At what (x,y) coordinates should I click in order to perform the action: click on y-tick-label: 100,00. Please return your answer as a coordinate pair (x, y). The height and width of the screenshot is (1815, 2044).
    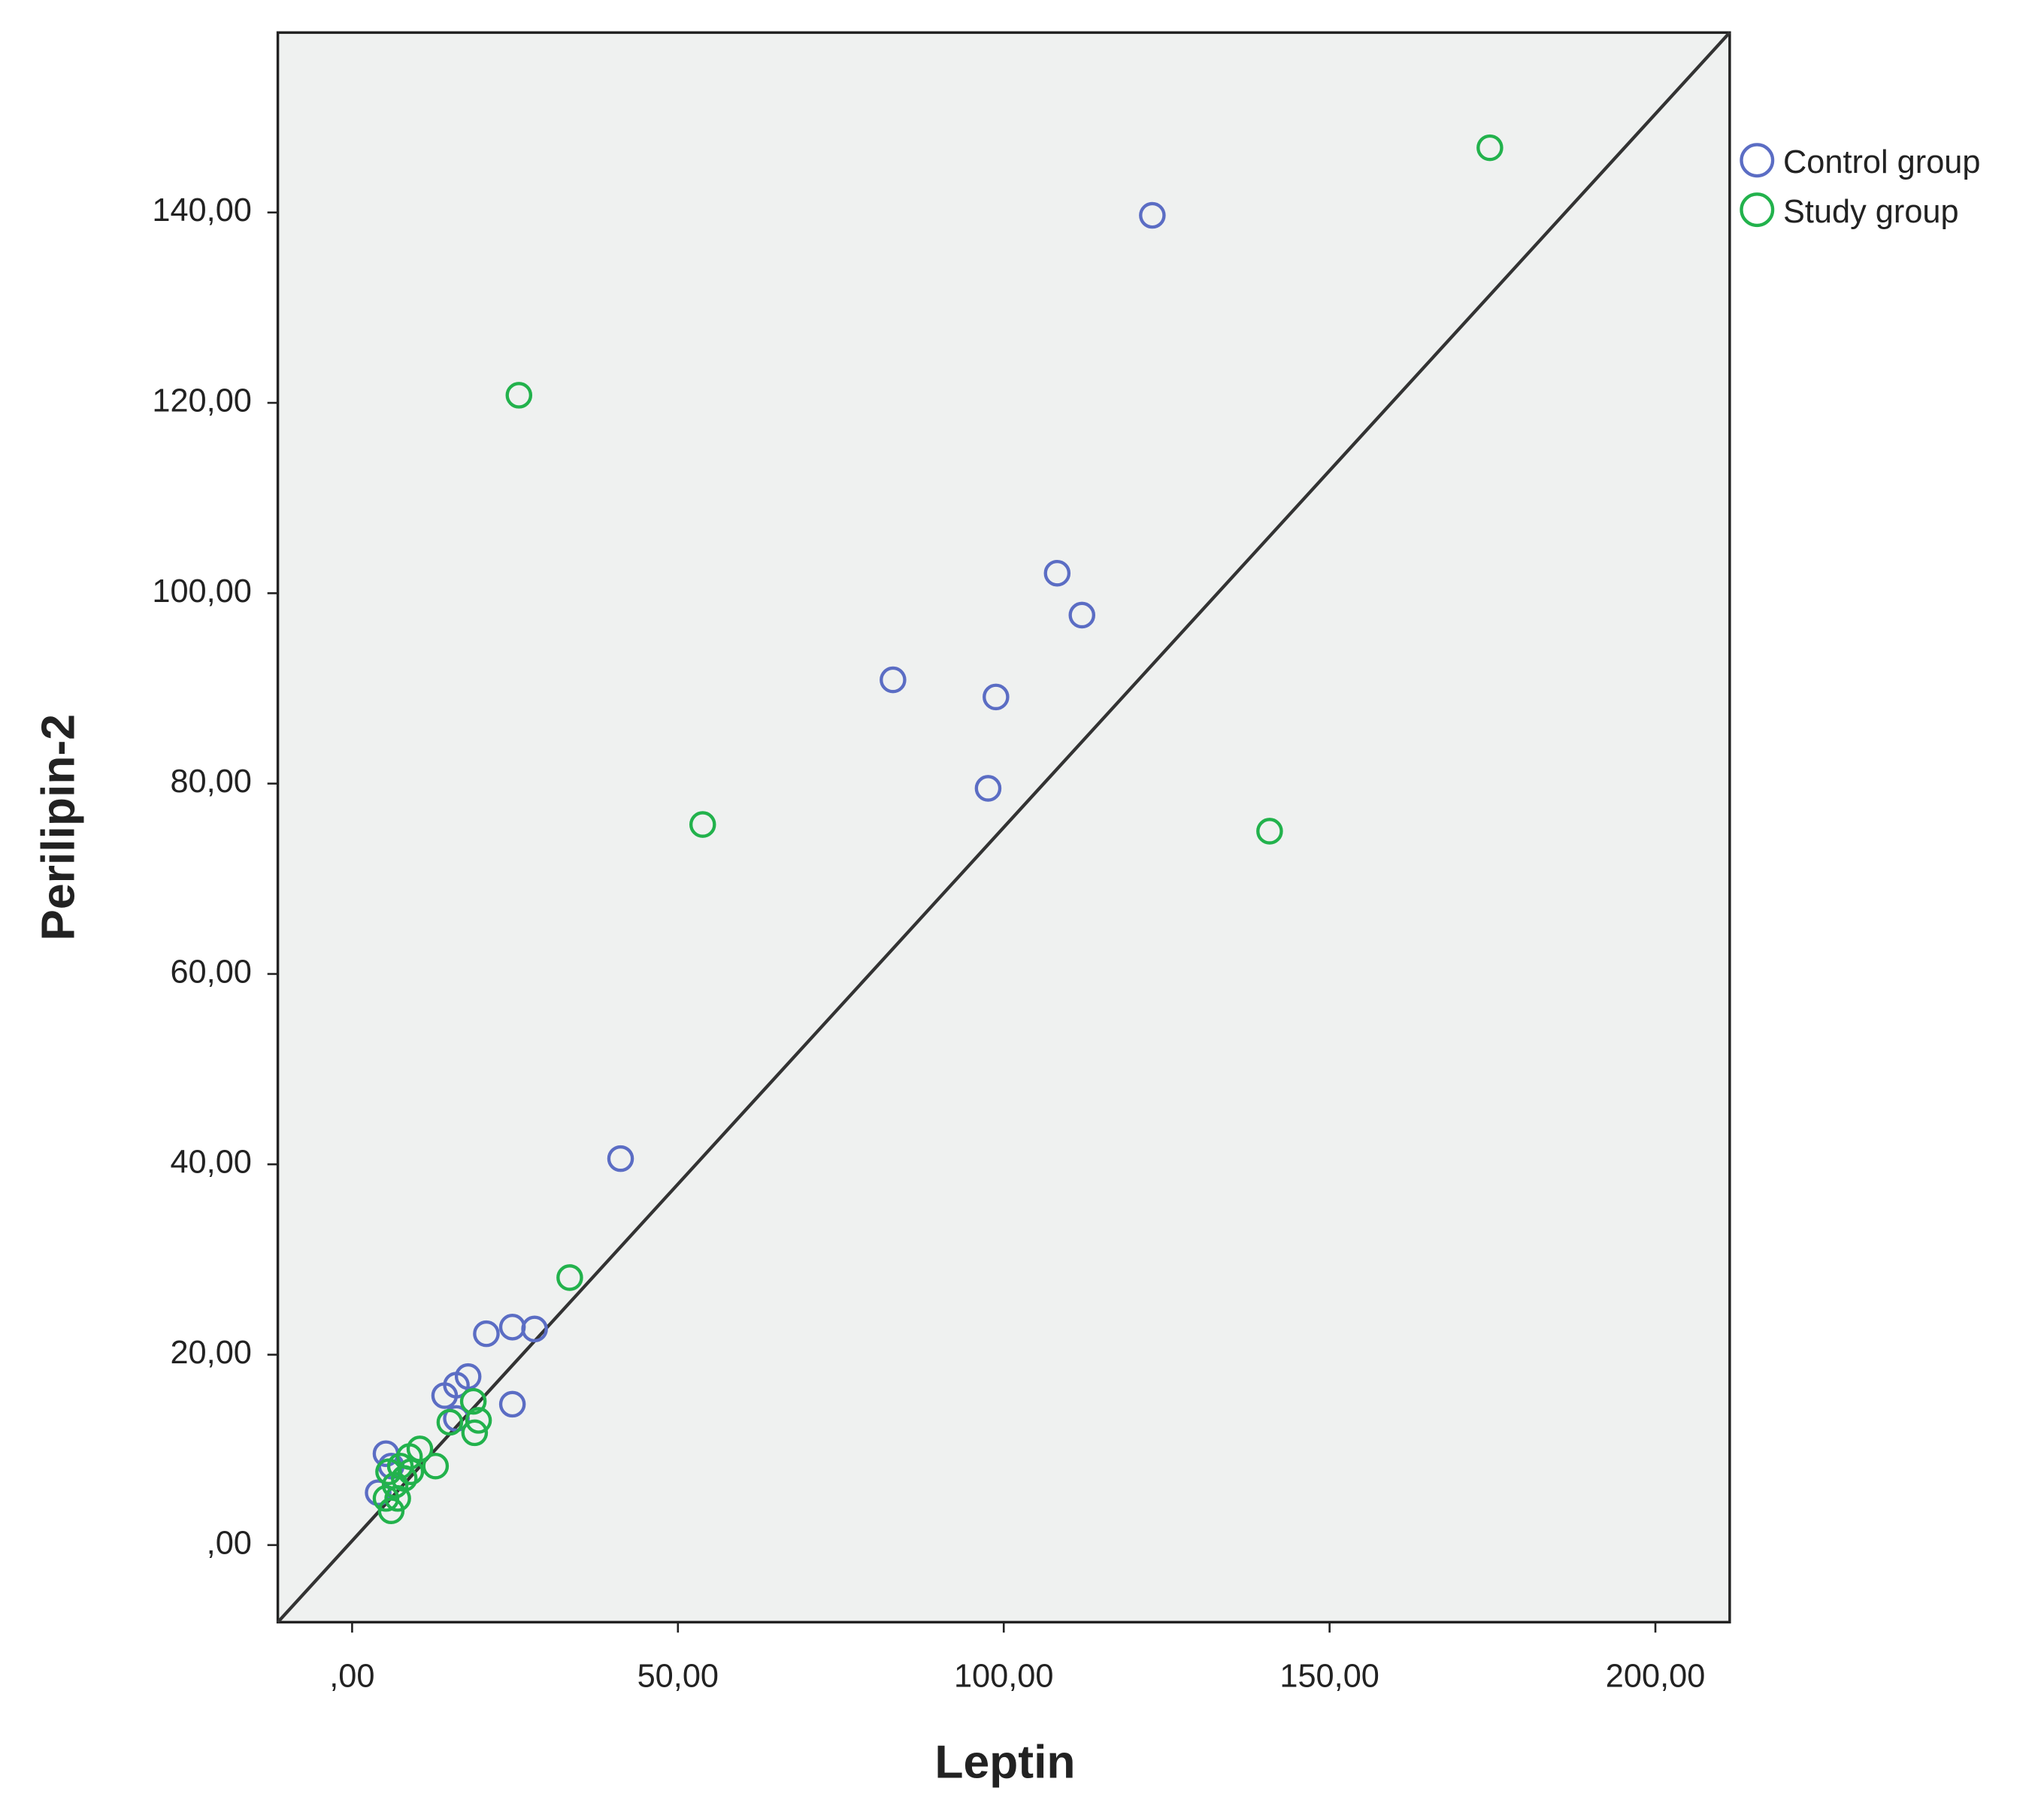
    Looking at the image, I should click on (202, 591).